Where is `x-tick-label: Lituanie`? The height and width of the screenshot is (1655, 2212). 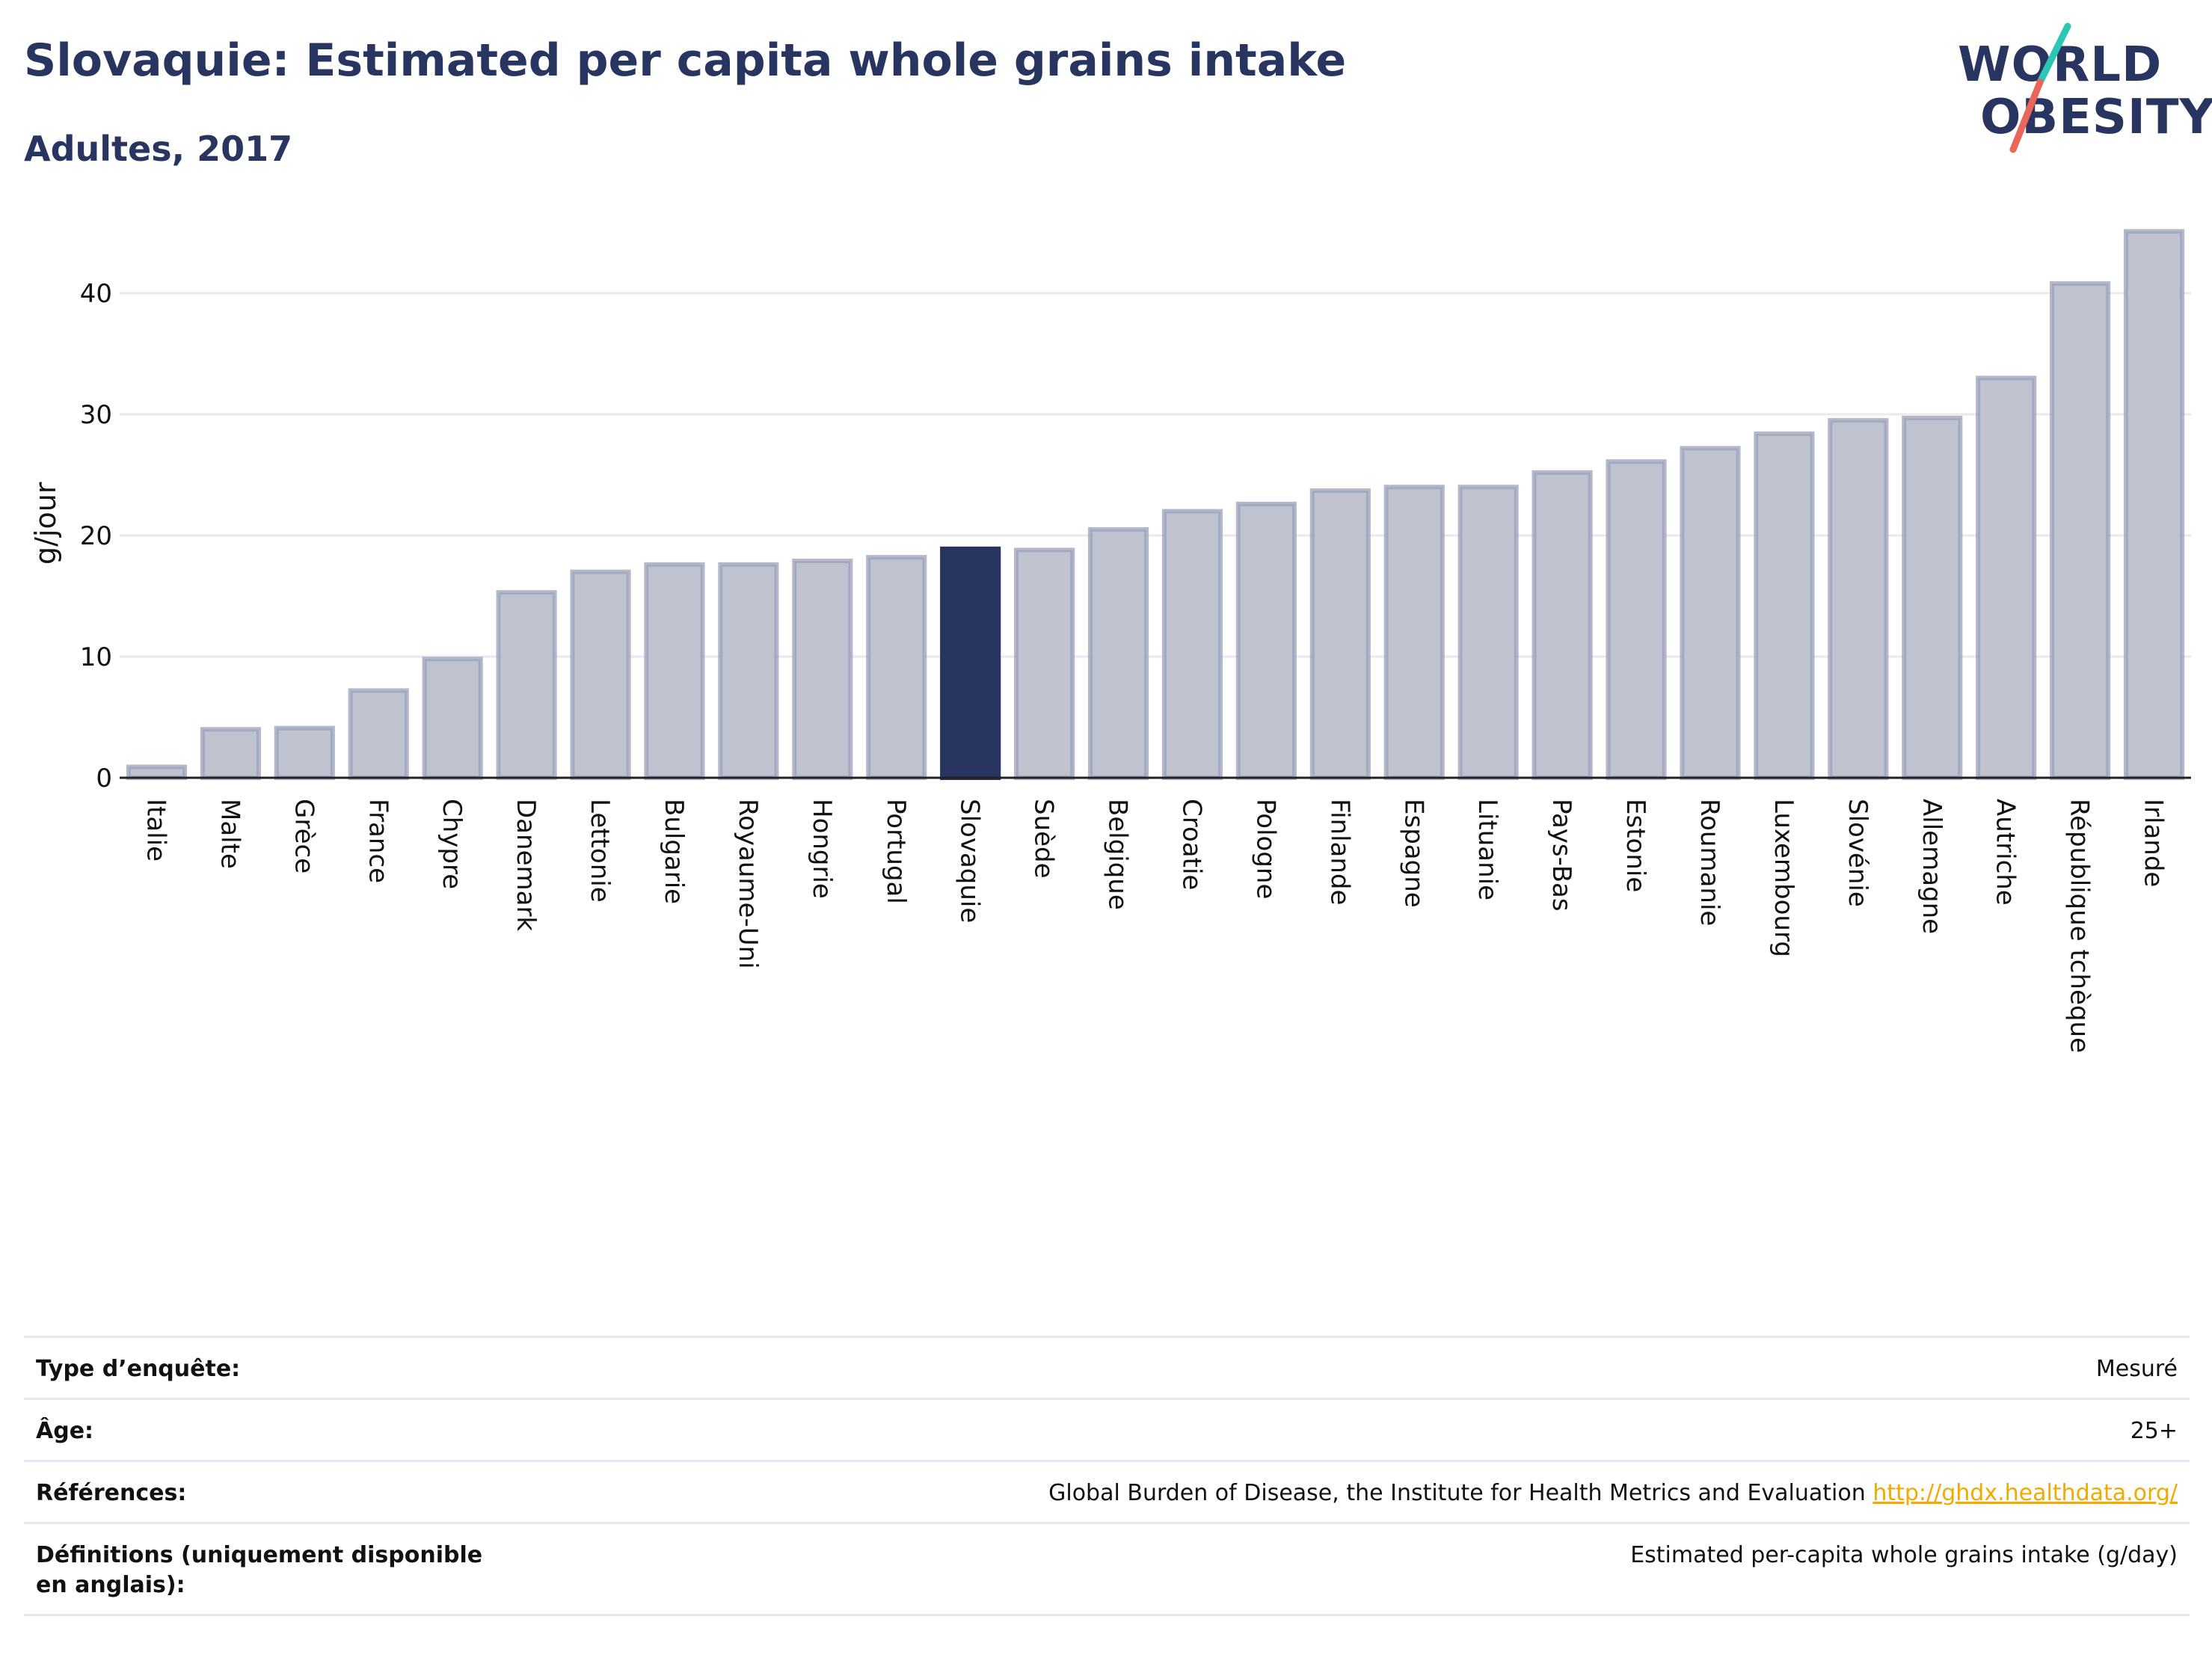
x-tick-label: Lituanie is located at coordinates (1487, 849).